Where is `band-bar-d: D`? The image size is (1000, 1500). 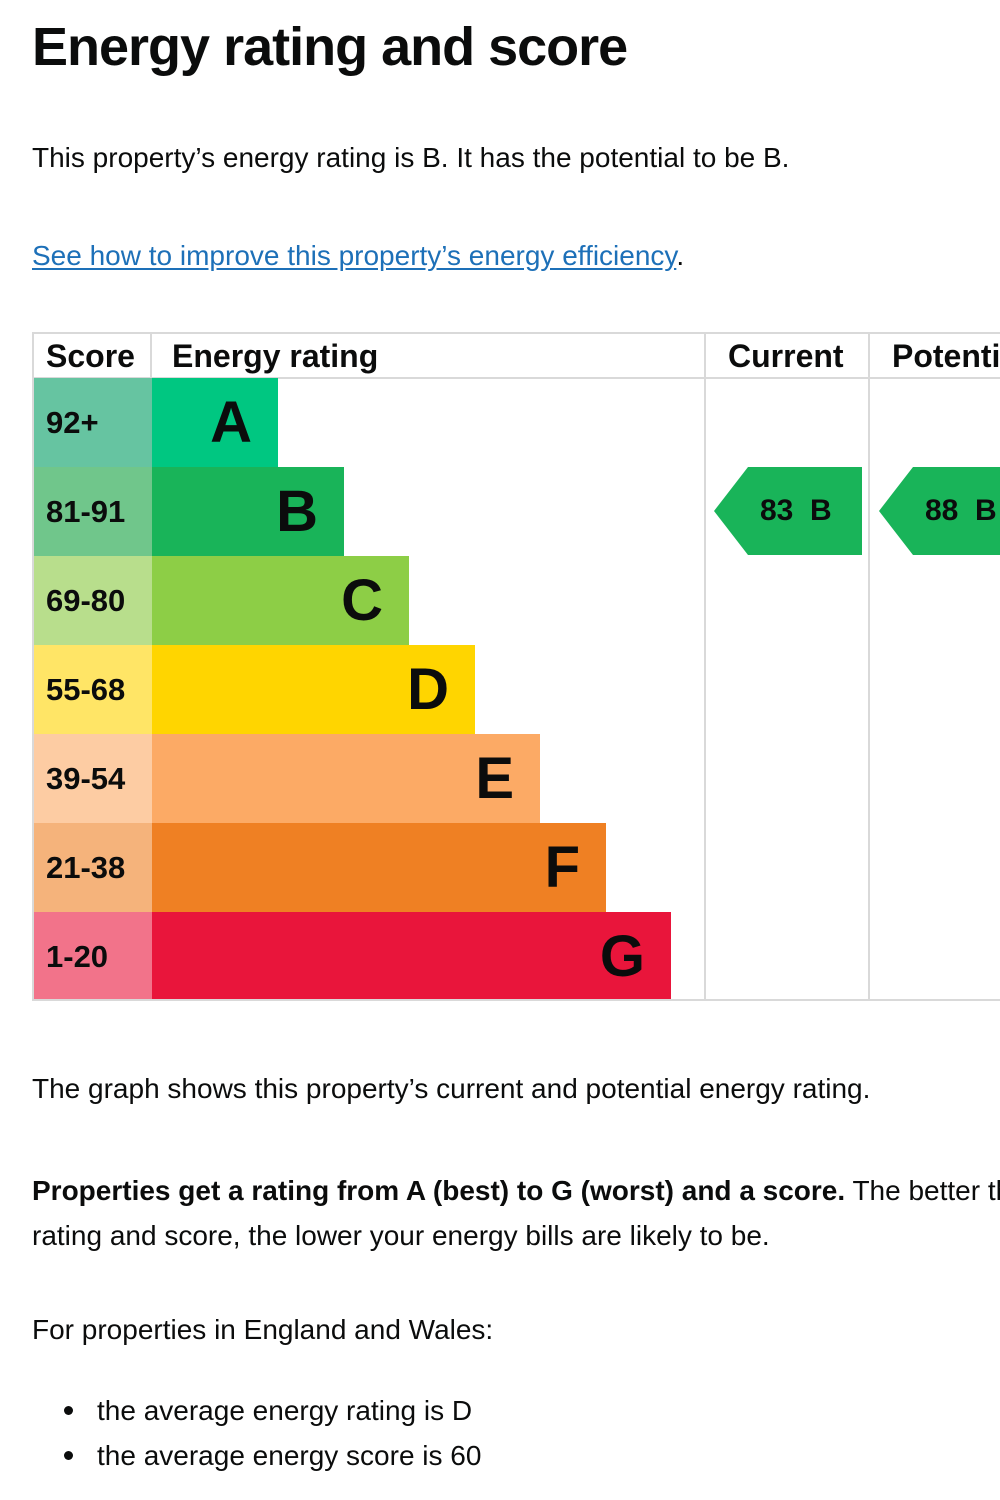
band-bar-d: D is located at coordinates (313, 689).